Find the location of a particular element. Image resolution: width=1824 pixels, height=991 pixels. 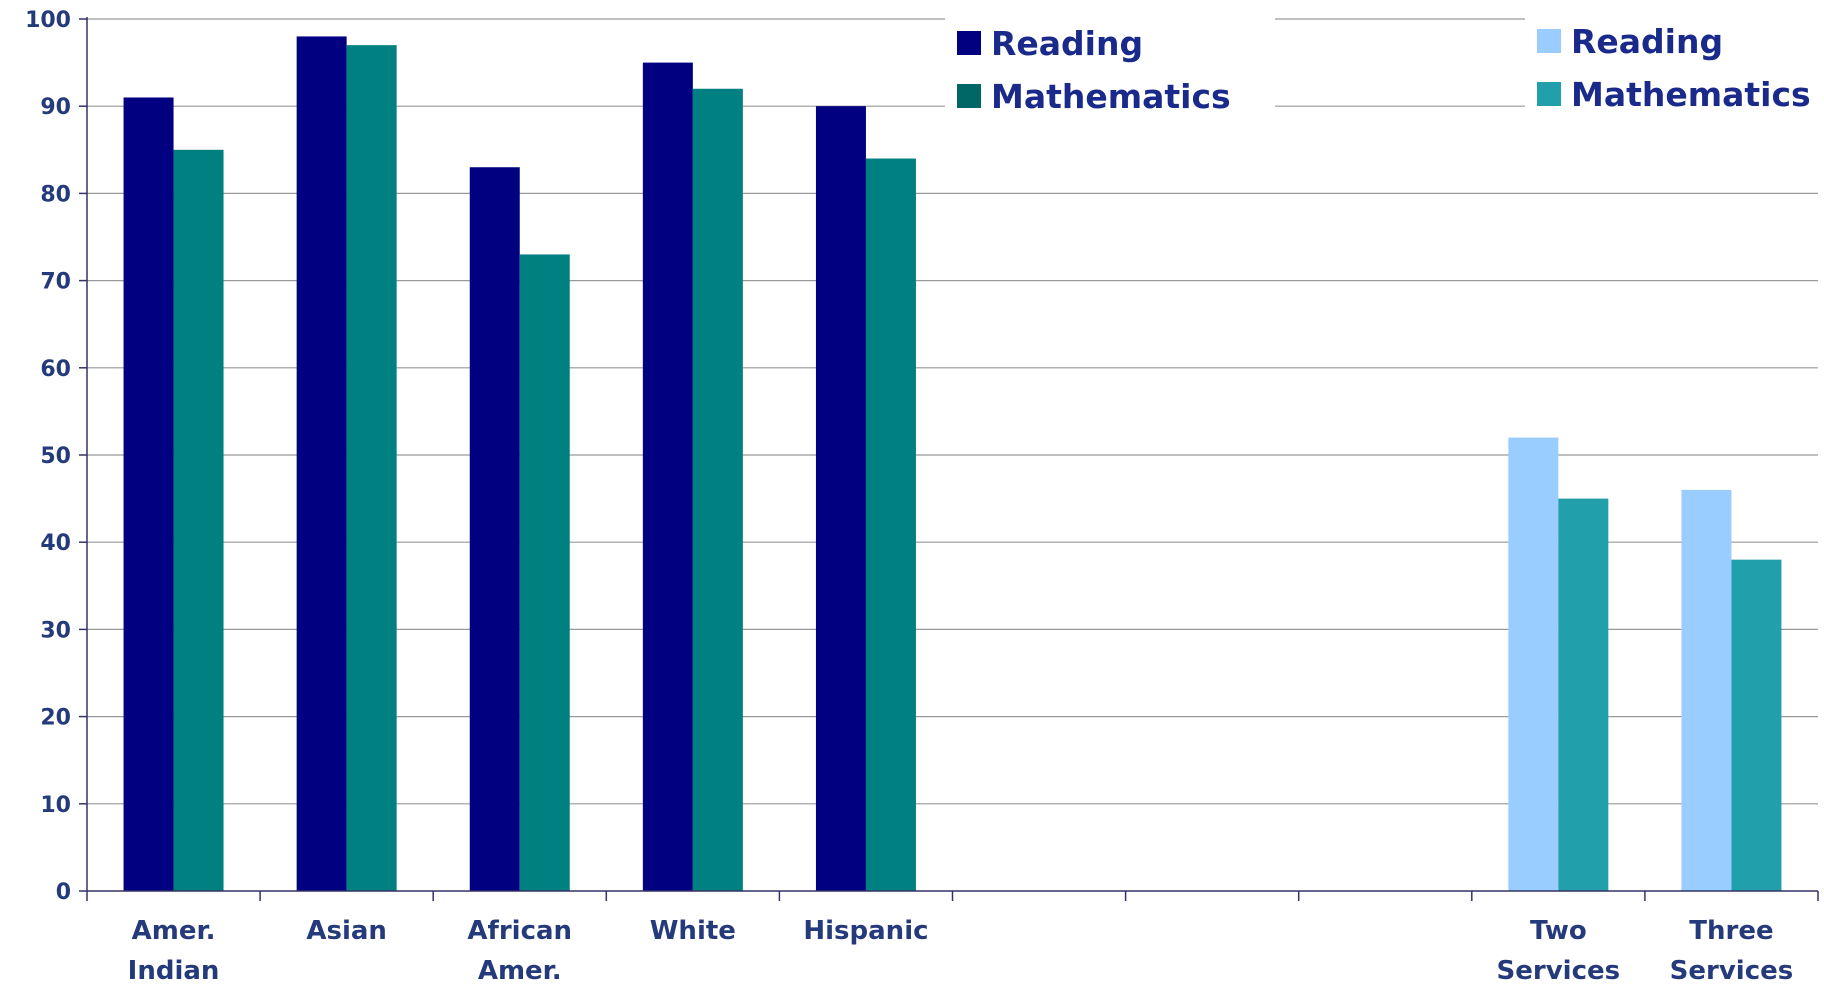

y-tick-label: 70 is located at coordinates (55, 282).